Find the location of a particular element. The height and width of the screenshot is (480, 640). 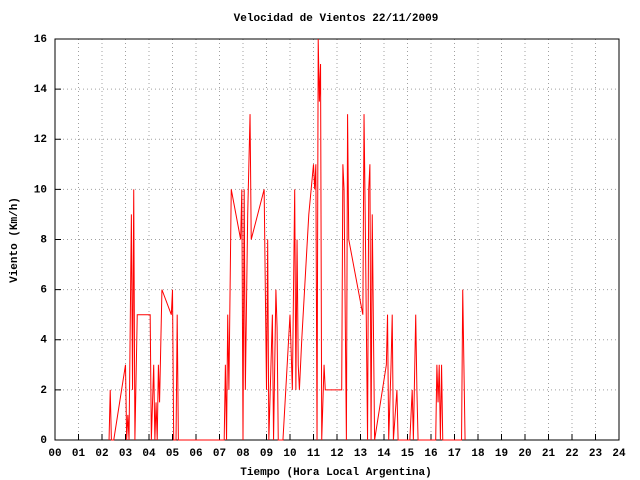

x-tick-label: 08 is located at coordinates (243, 454).